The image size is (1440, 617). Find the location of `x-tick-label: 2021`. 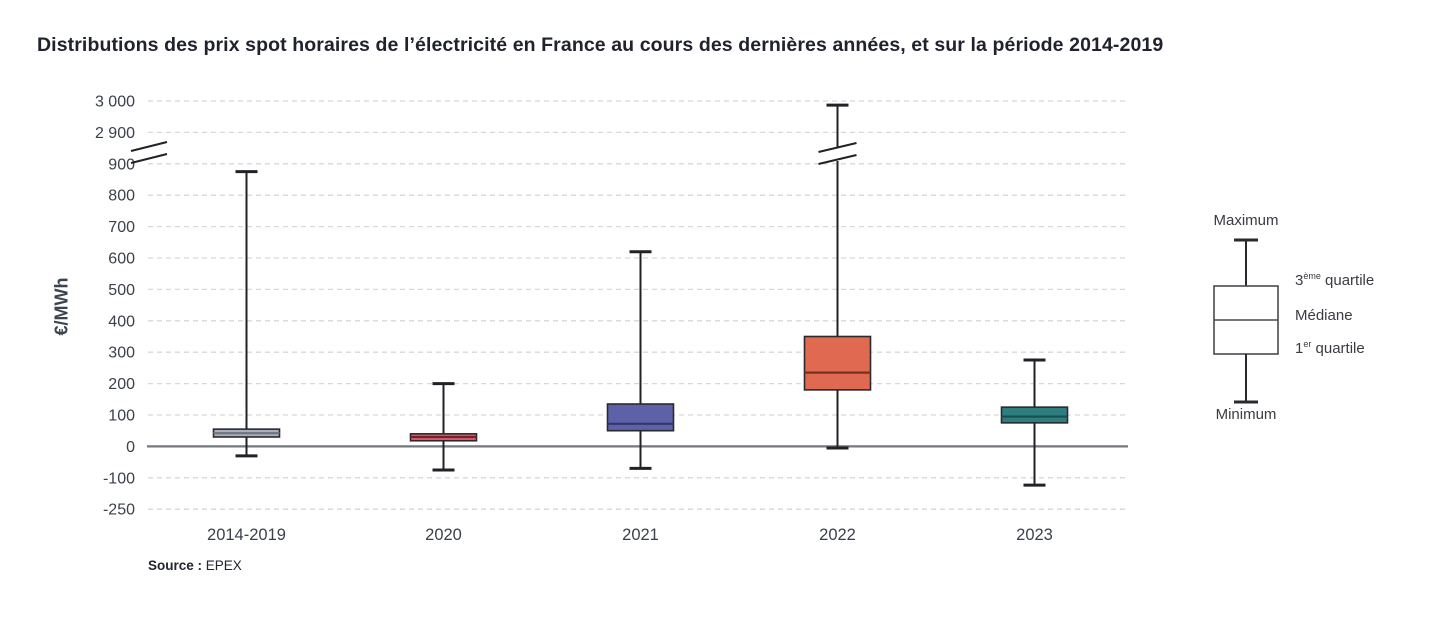

x-tick-label: 2021 is located at coordinates (640, 535).